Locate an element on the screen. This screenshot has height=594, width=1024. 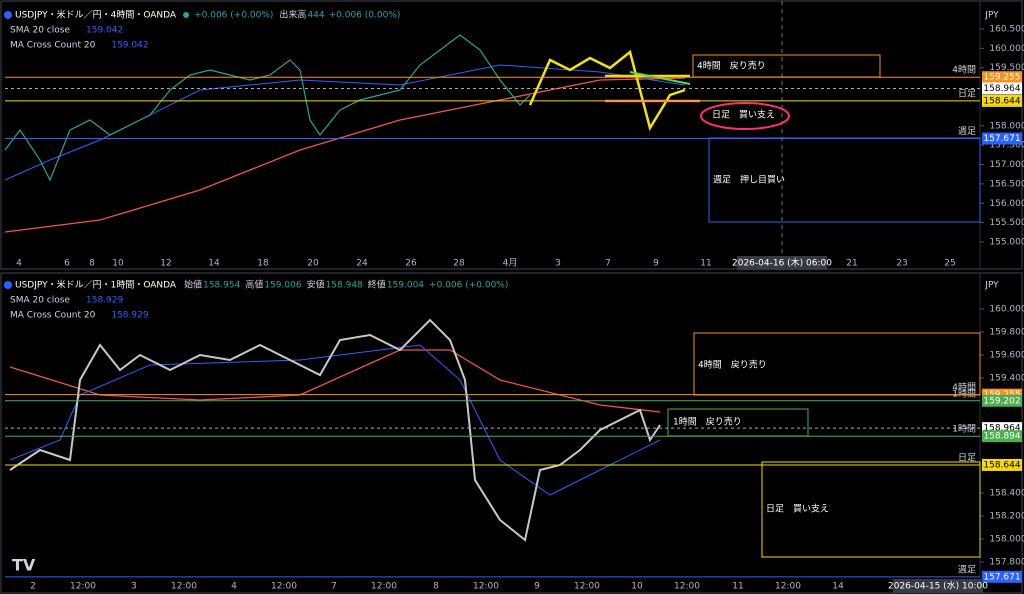
time-tick-label: 18 is located at coordinates (263, 264).